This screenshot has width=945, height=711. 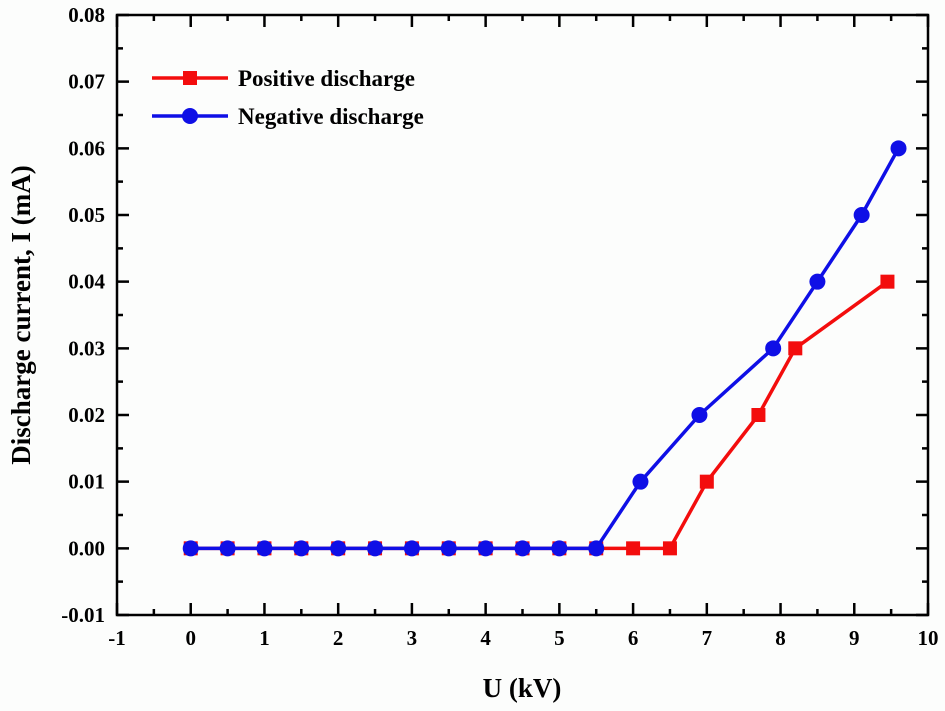 I want to click on x-tick-label: 9, so click(x=854, y=638).